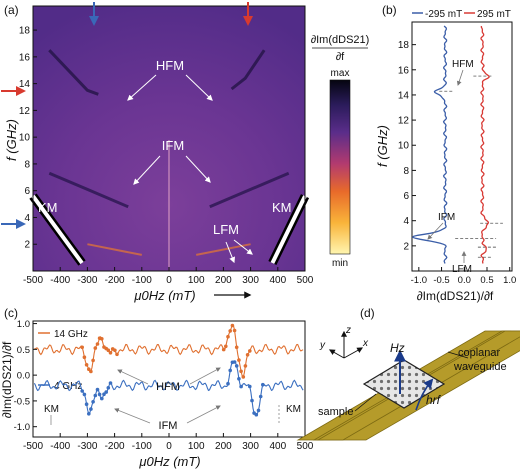 The height and width of the screenshot is (471, 520). I want to click on legend-c-entry-1: 14 GHz, so click(71, 334).